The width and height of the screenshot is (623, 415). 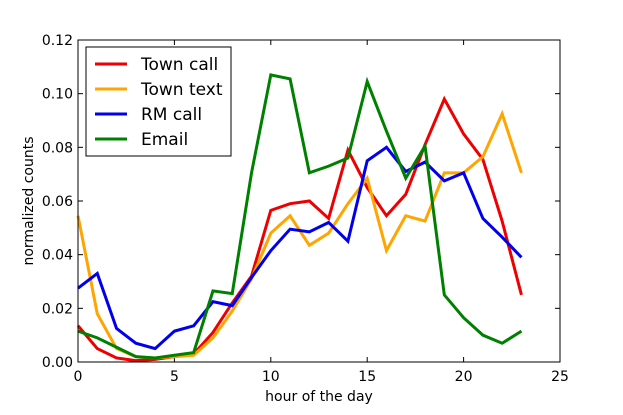 I want to click on legend-label-email: Email, so click(x=164, y=140).